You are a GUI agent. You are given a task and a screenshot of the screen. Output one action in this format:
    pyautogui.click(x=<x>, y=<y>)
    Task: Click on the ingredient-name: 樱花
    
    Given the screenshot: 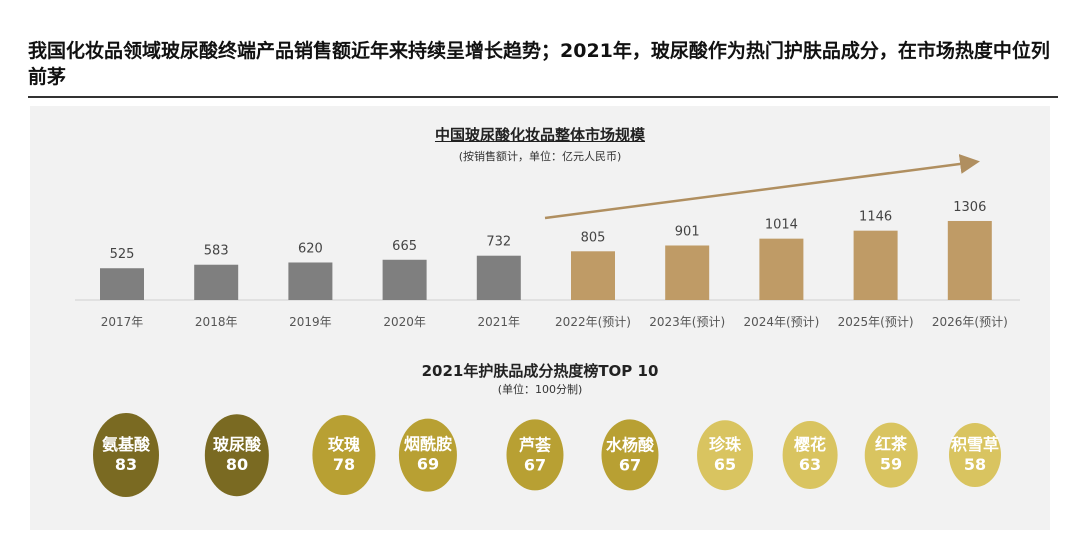 What is the action you would take?
    pyautogui.click(x=810, y=444)
    